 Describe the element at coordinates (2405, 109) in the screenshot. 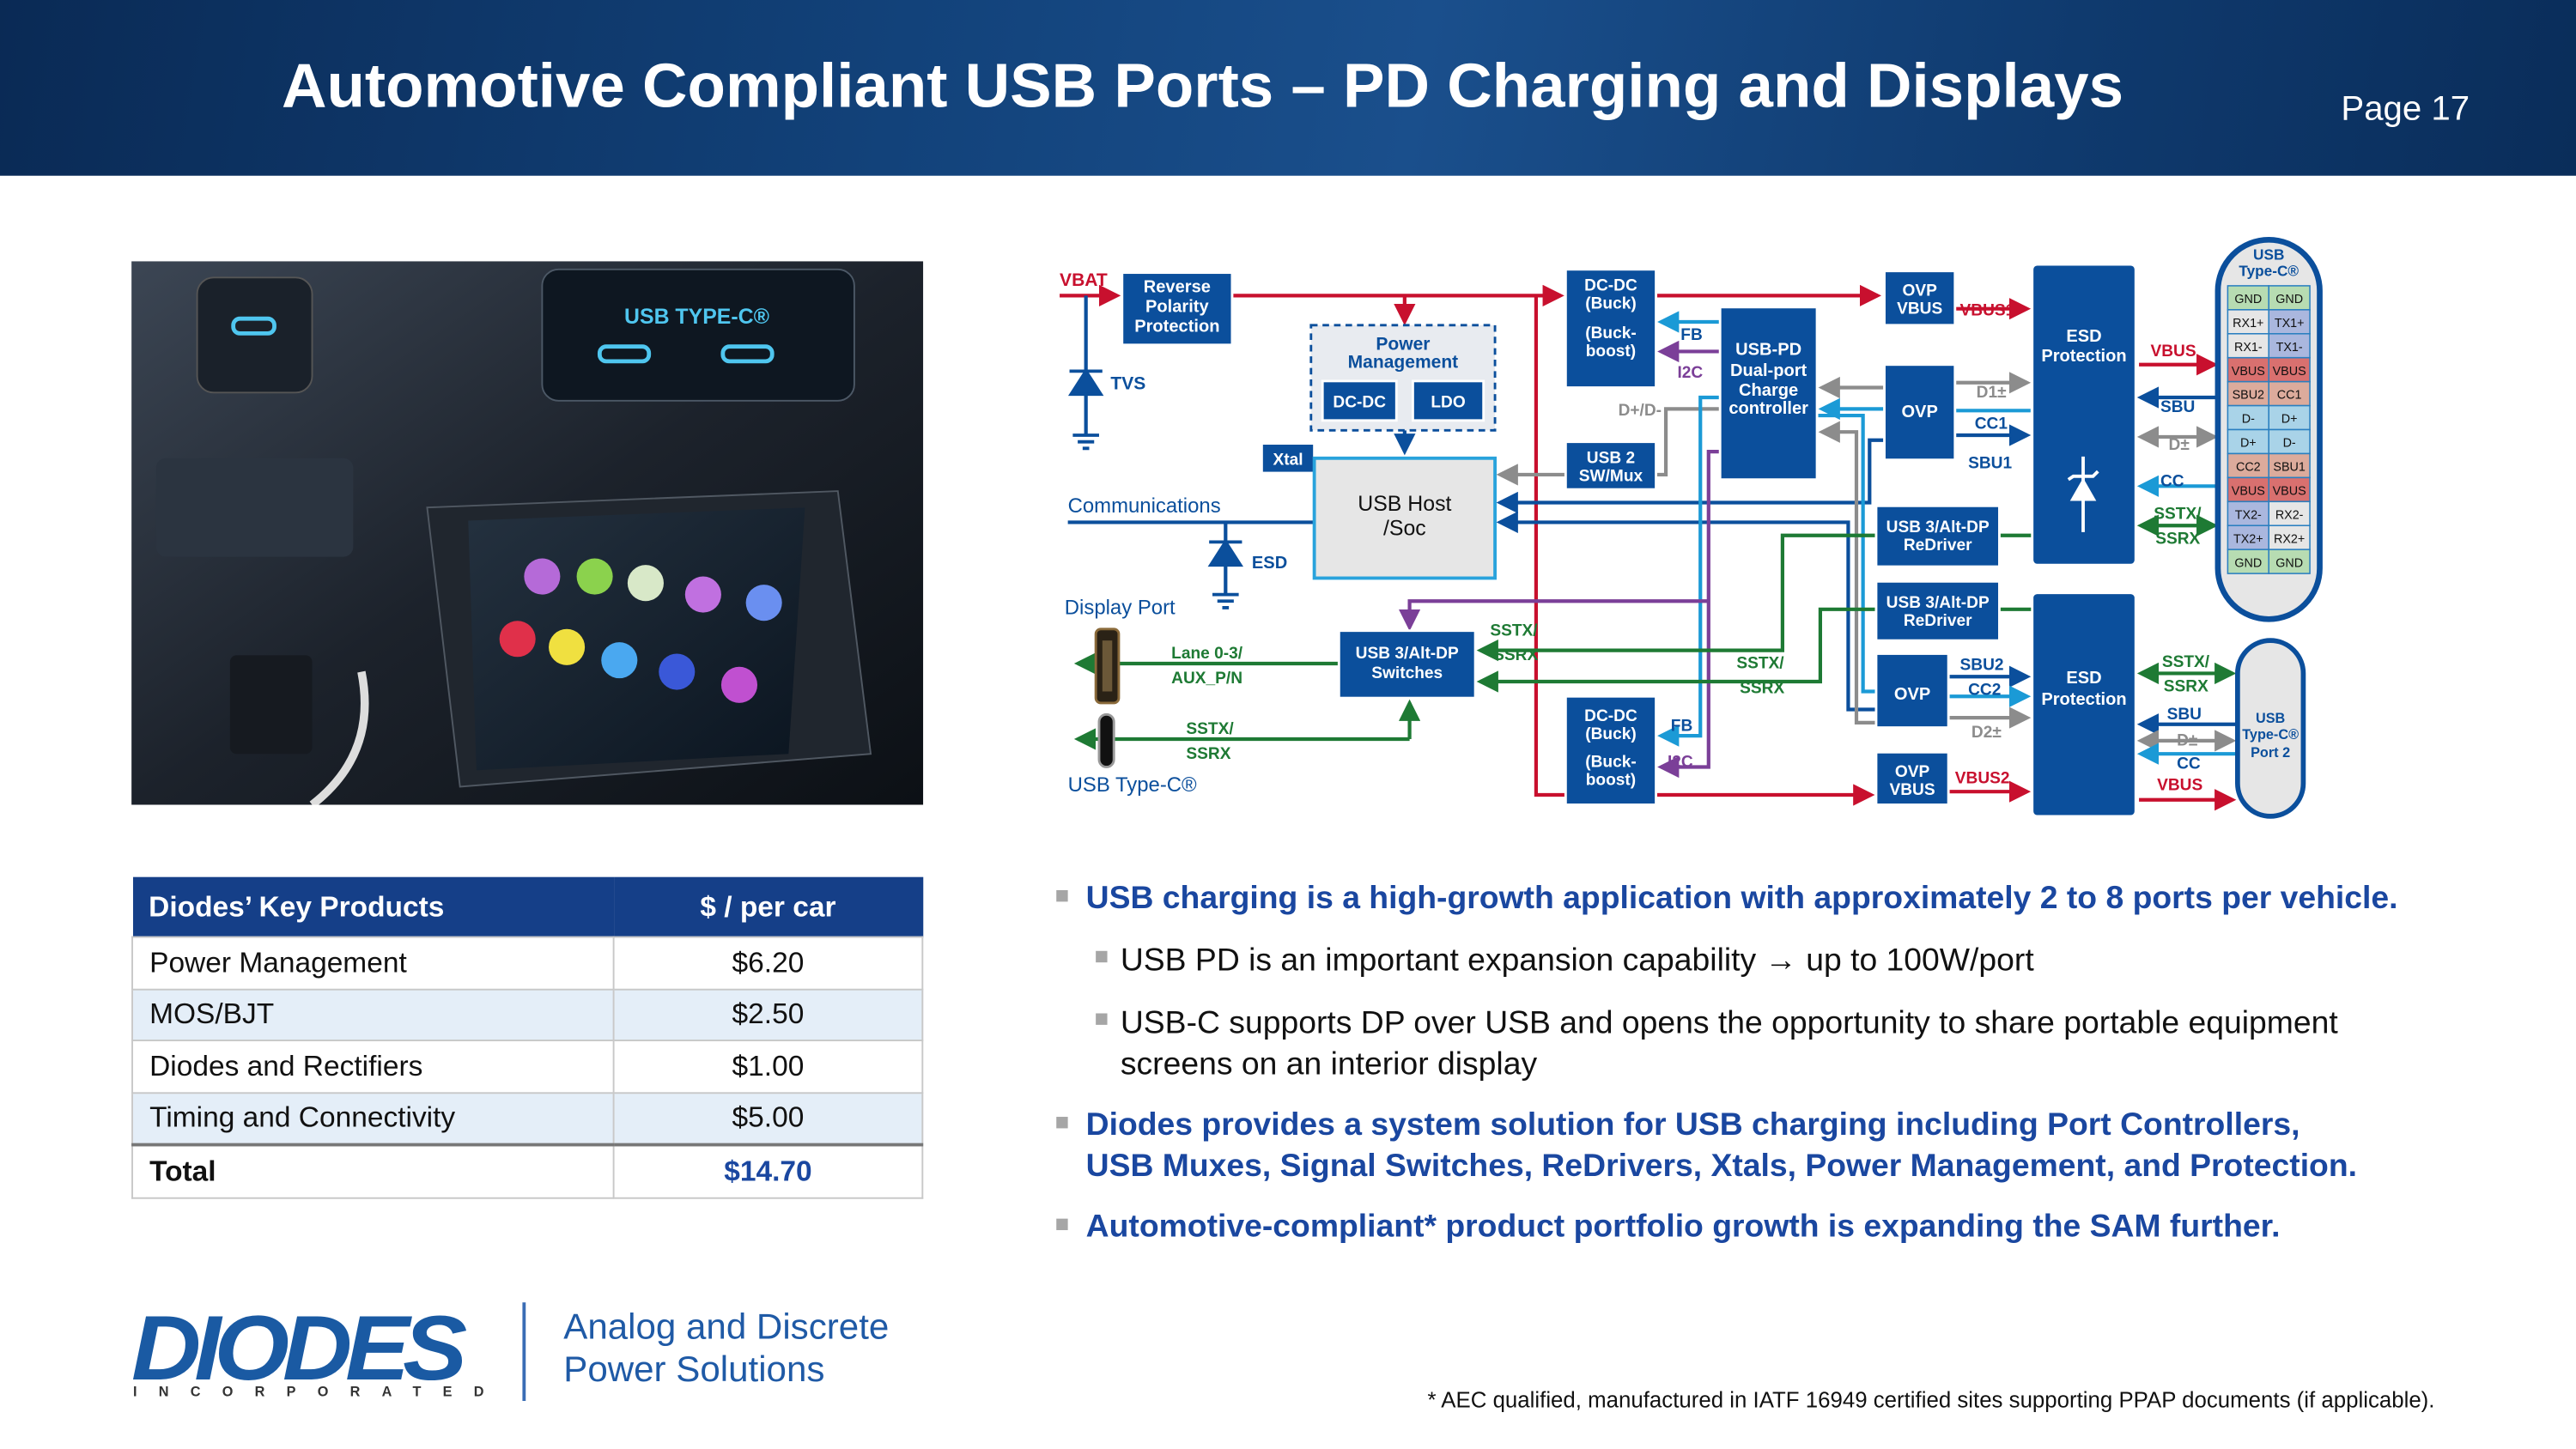

I see `page-number: Page 17` at that location.